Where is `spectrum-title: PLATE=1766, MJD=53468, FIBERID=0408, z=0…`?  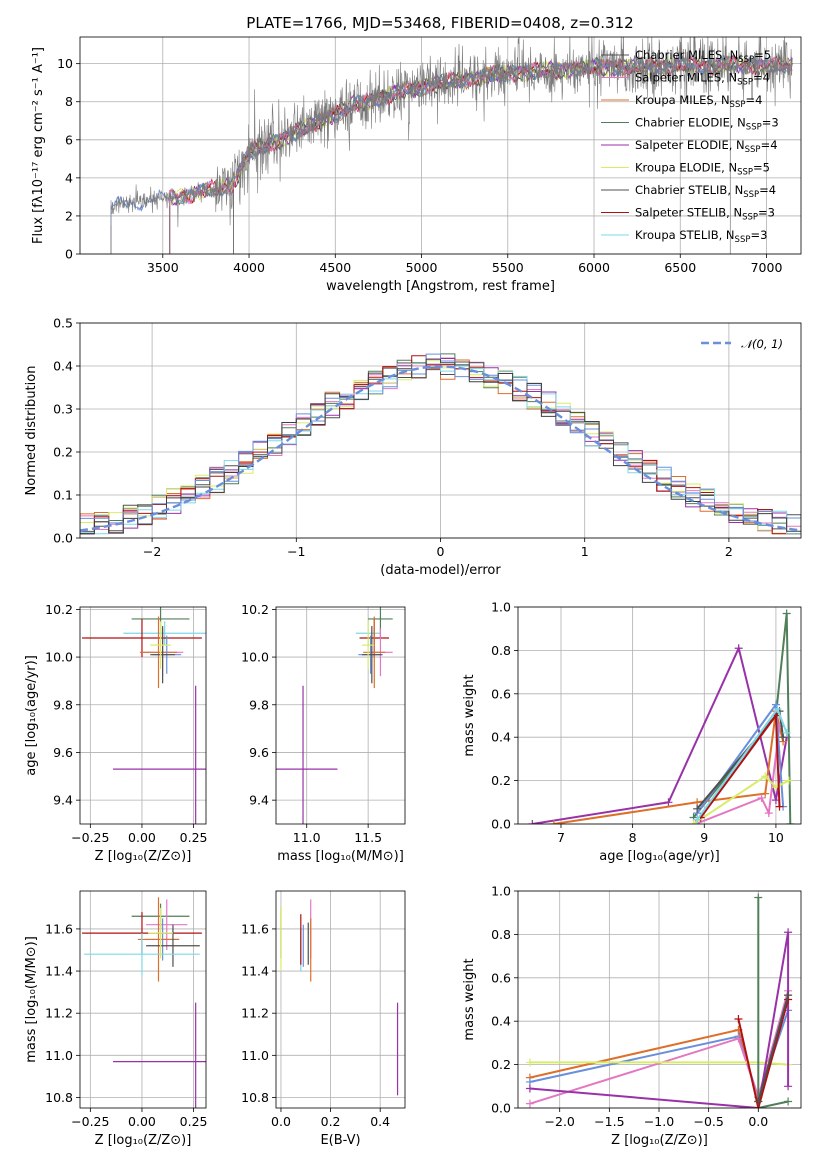 spectrum-title: PLATE=1766, MJD=53468, FIBERID=0408, z=0… is located at coordinates (439, 23).